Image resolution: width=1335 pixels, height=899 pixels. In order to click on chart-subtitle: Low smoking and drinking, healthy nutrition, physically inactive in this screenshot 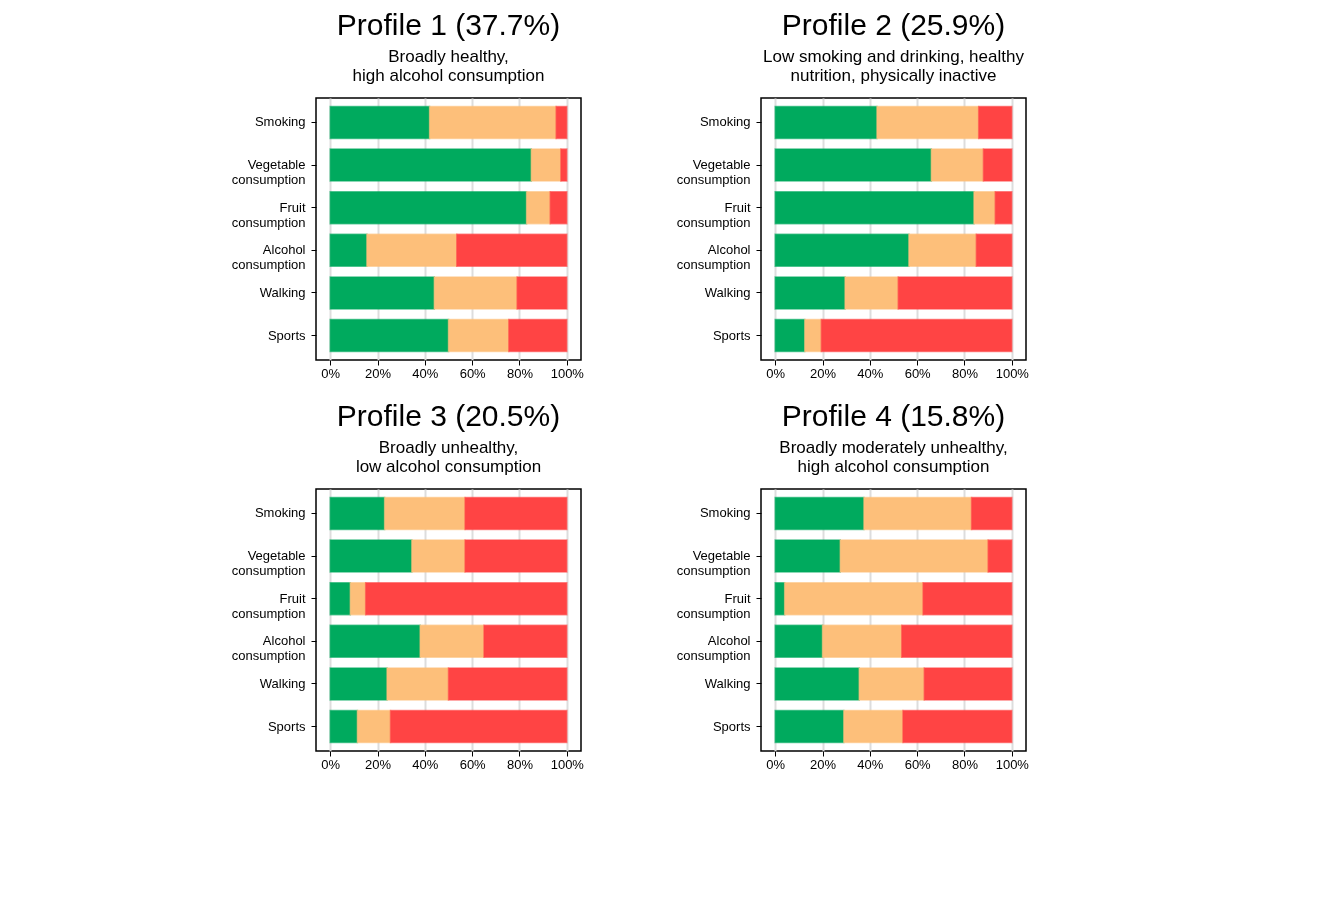, I will do `click(894, 66)`.